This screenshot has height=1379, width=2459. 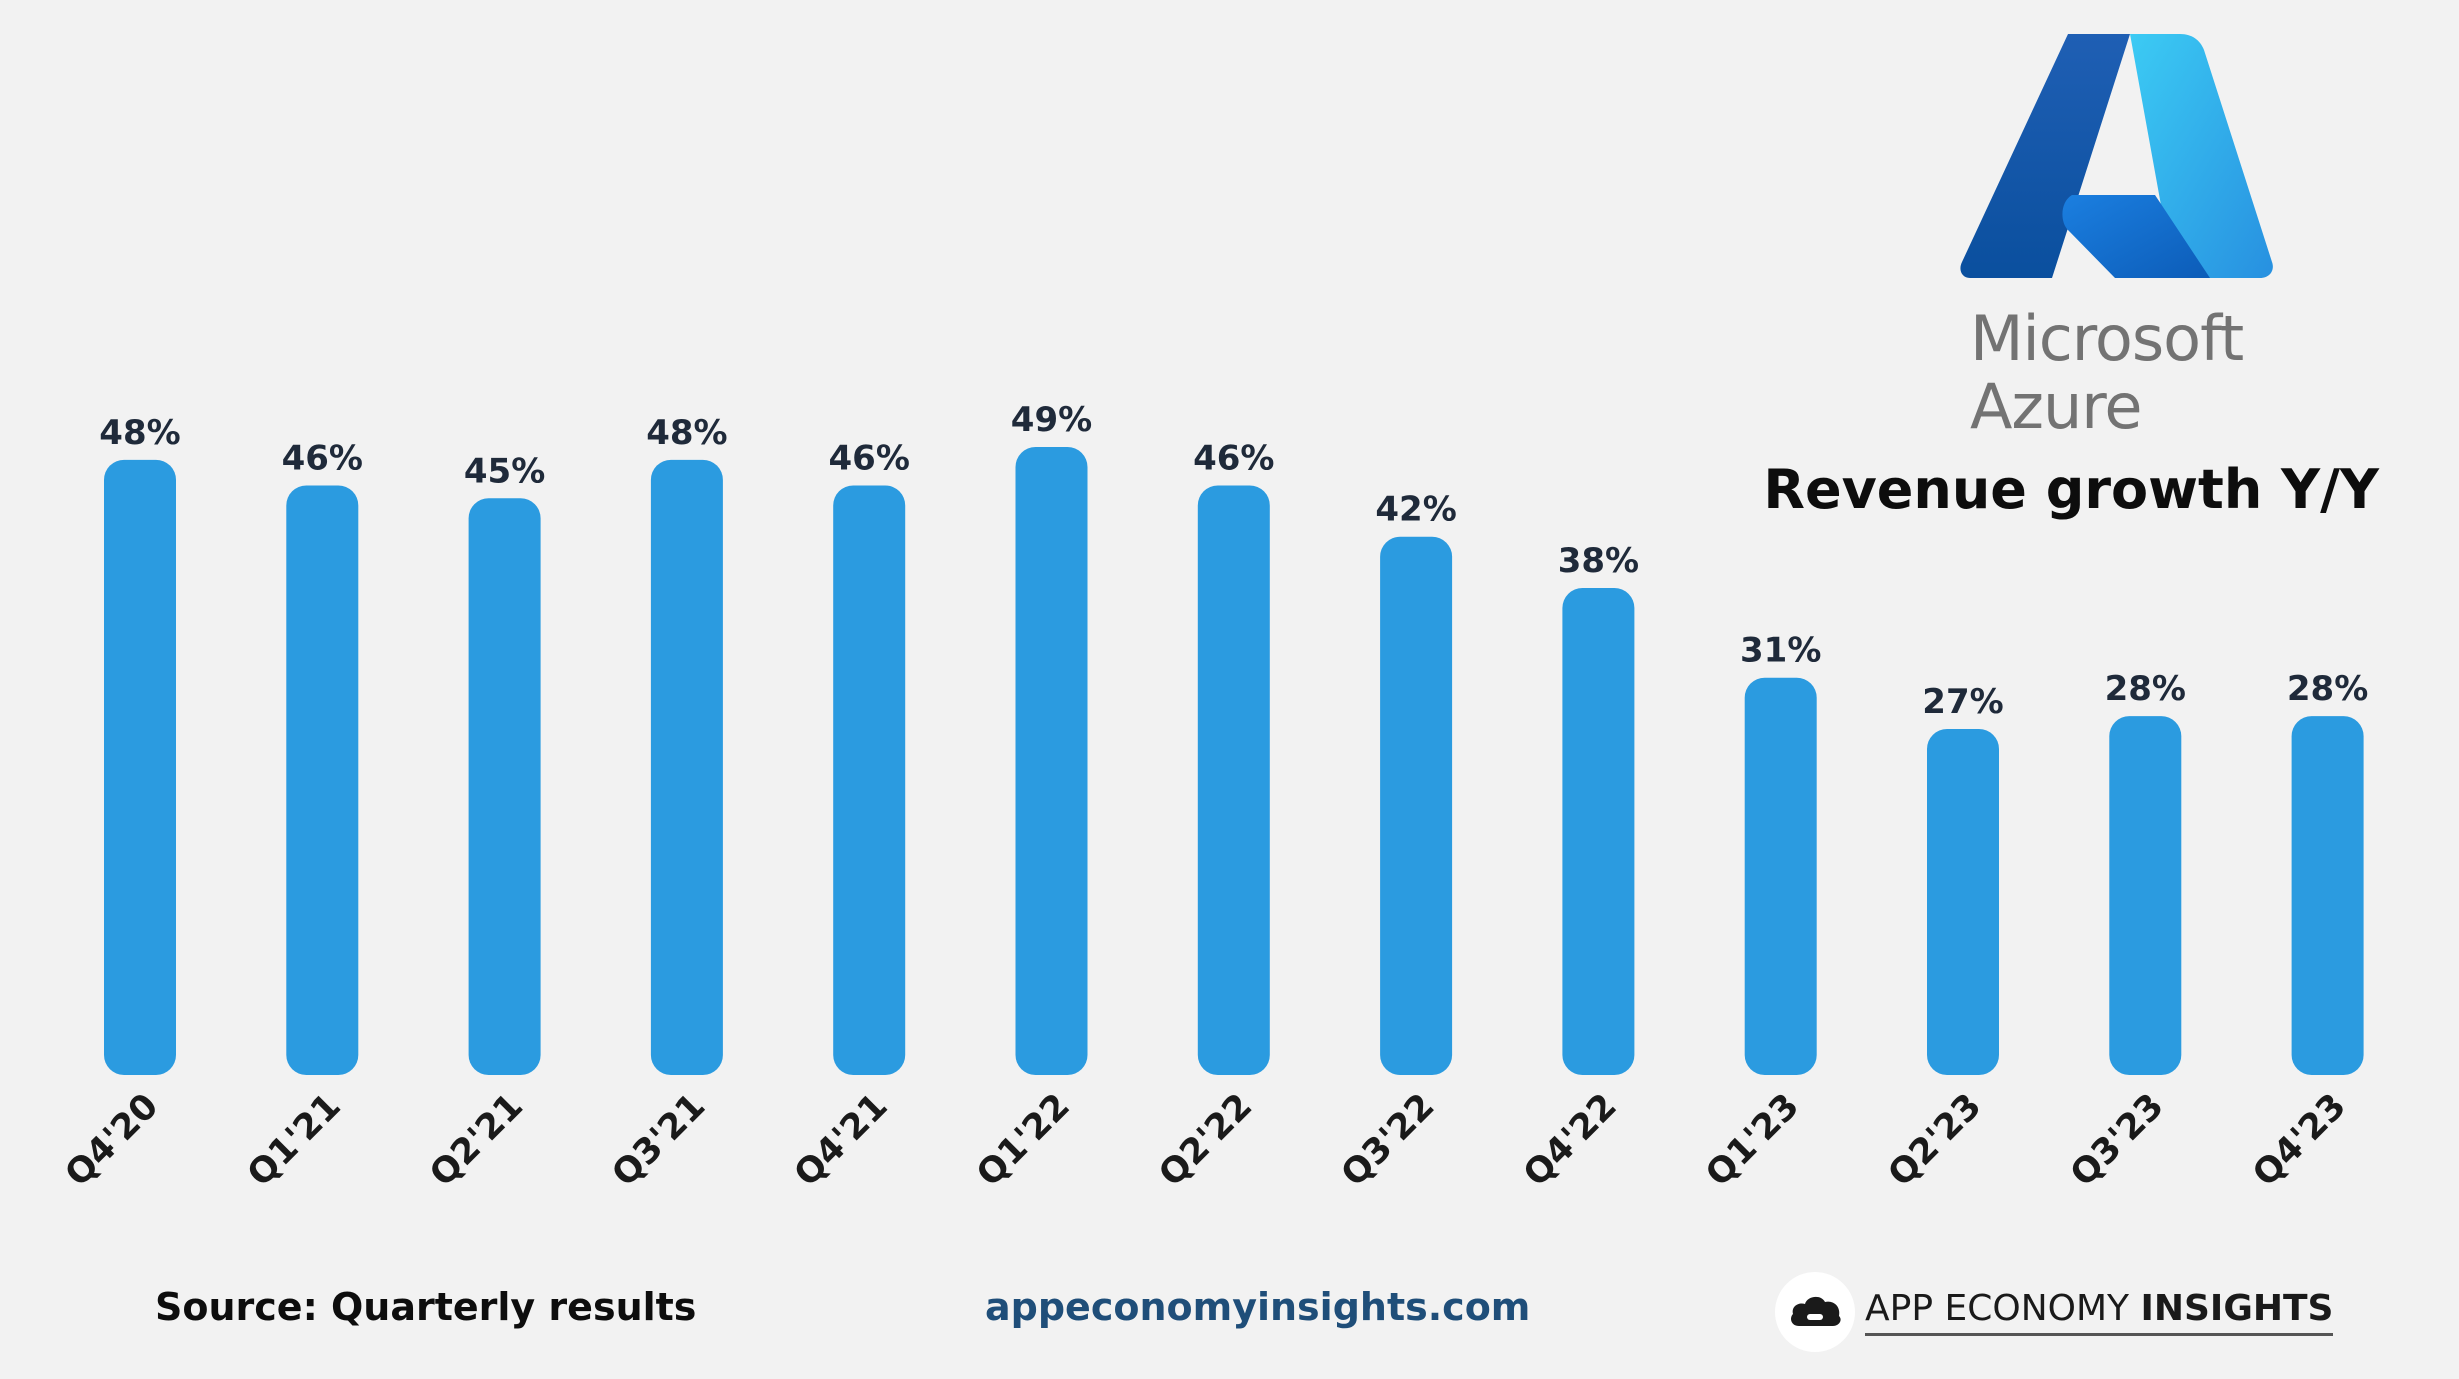 What do you see at coordinates (1780, 651) in the screenshot?
I see `value-label-9: 31%` at bounding box center [1780, 651].